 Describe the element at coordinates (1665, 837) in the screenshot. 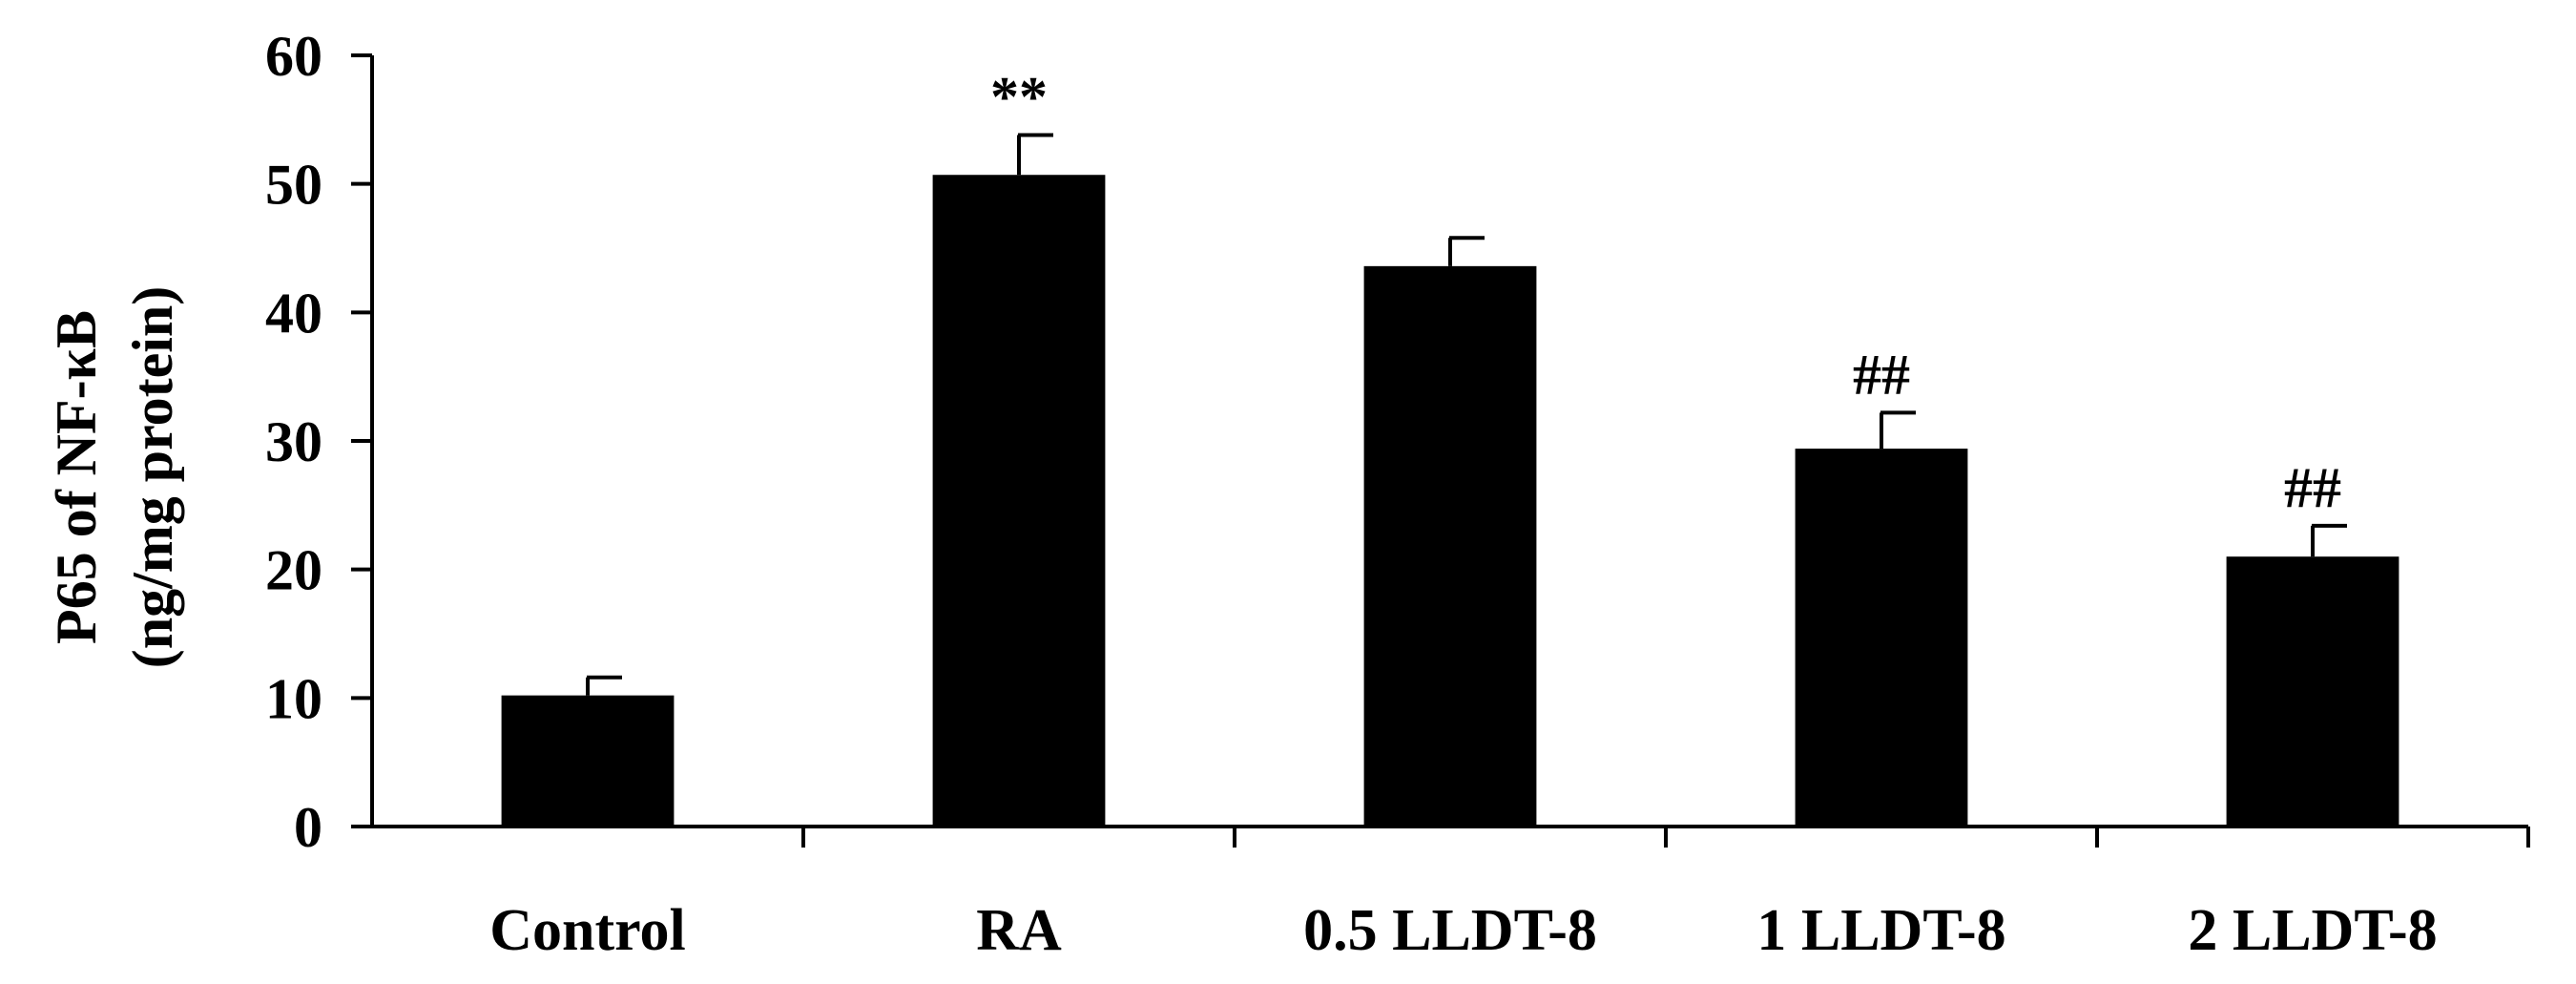

I see `x-axis-ticks` at that location.